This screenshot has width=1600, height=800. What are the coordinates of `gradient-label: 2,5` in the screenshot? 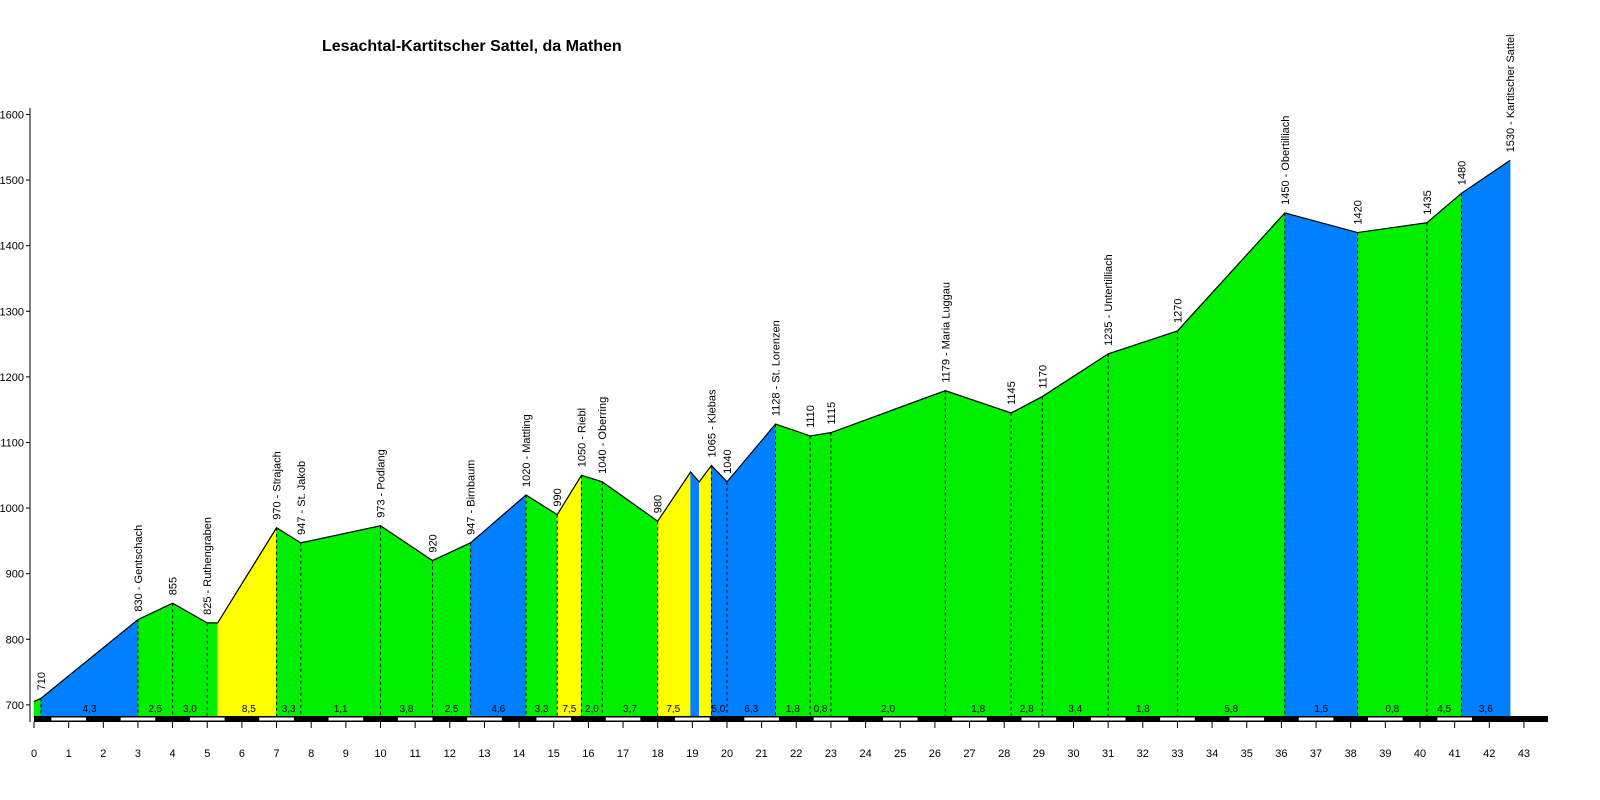 It's located at (155, 709).